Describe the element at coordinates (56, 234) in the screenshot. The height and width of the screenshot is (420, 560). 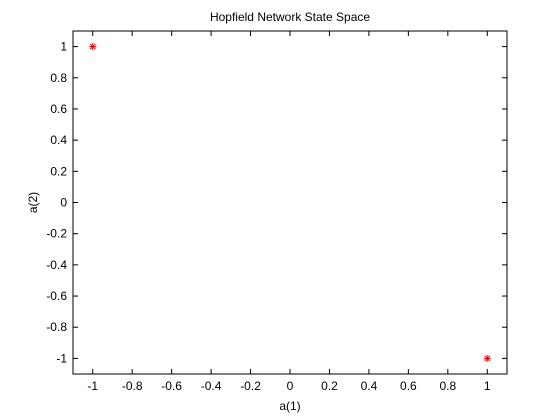
I see `y-tick-label: -0.2` at that location.